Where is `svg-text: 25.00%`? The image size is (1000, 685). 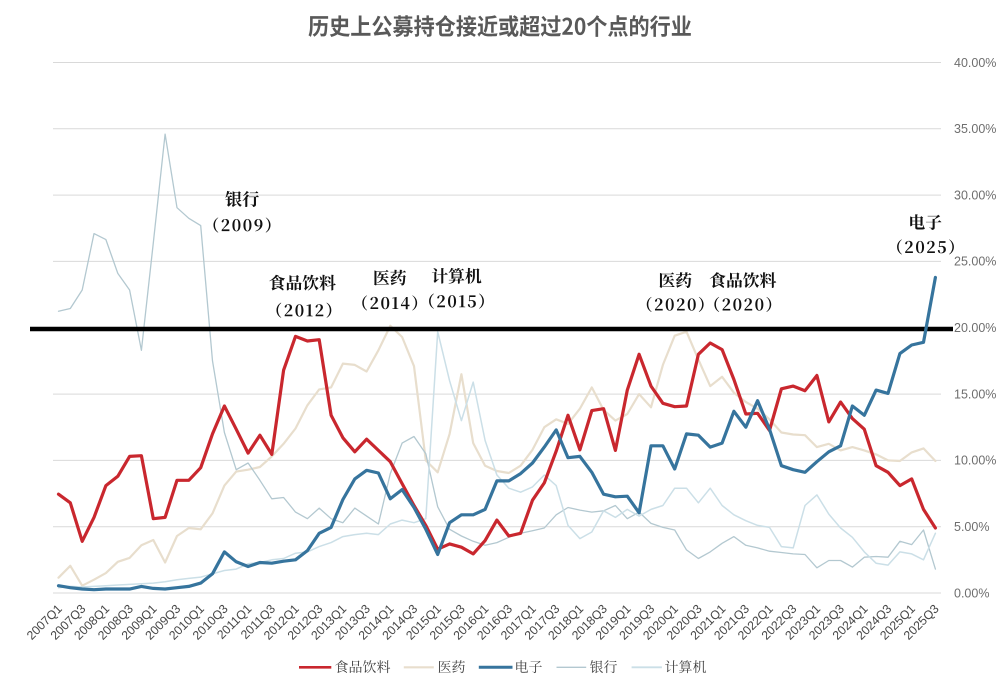
svg-text: 25.00% is located at coordinates (975, 262).